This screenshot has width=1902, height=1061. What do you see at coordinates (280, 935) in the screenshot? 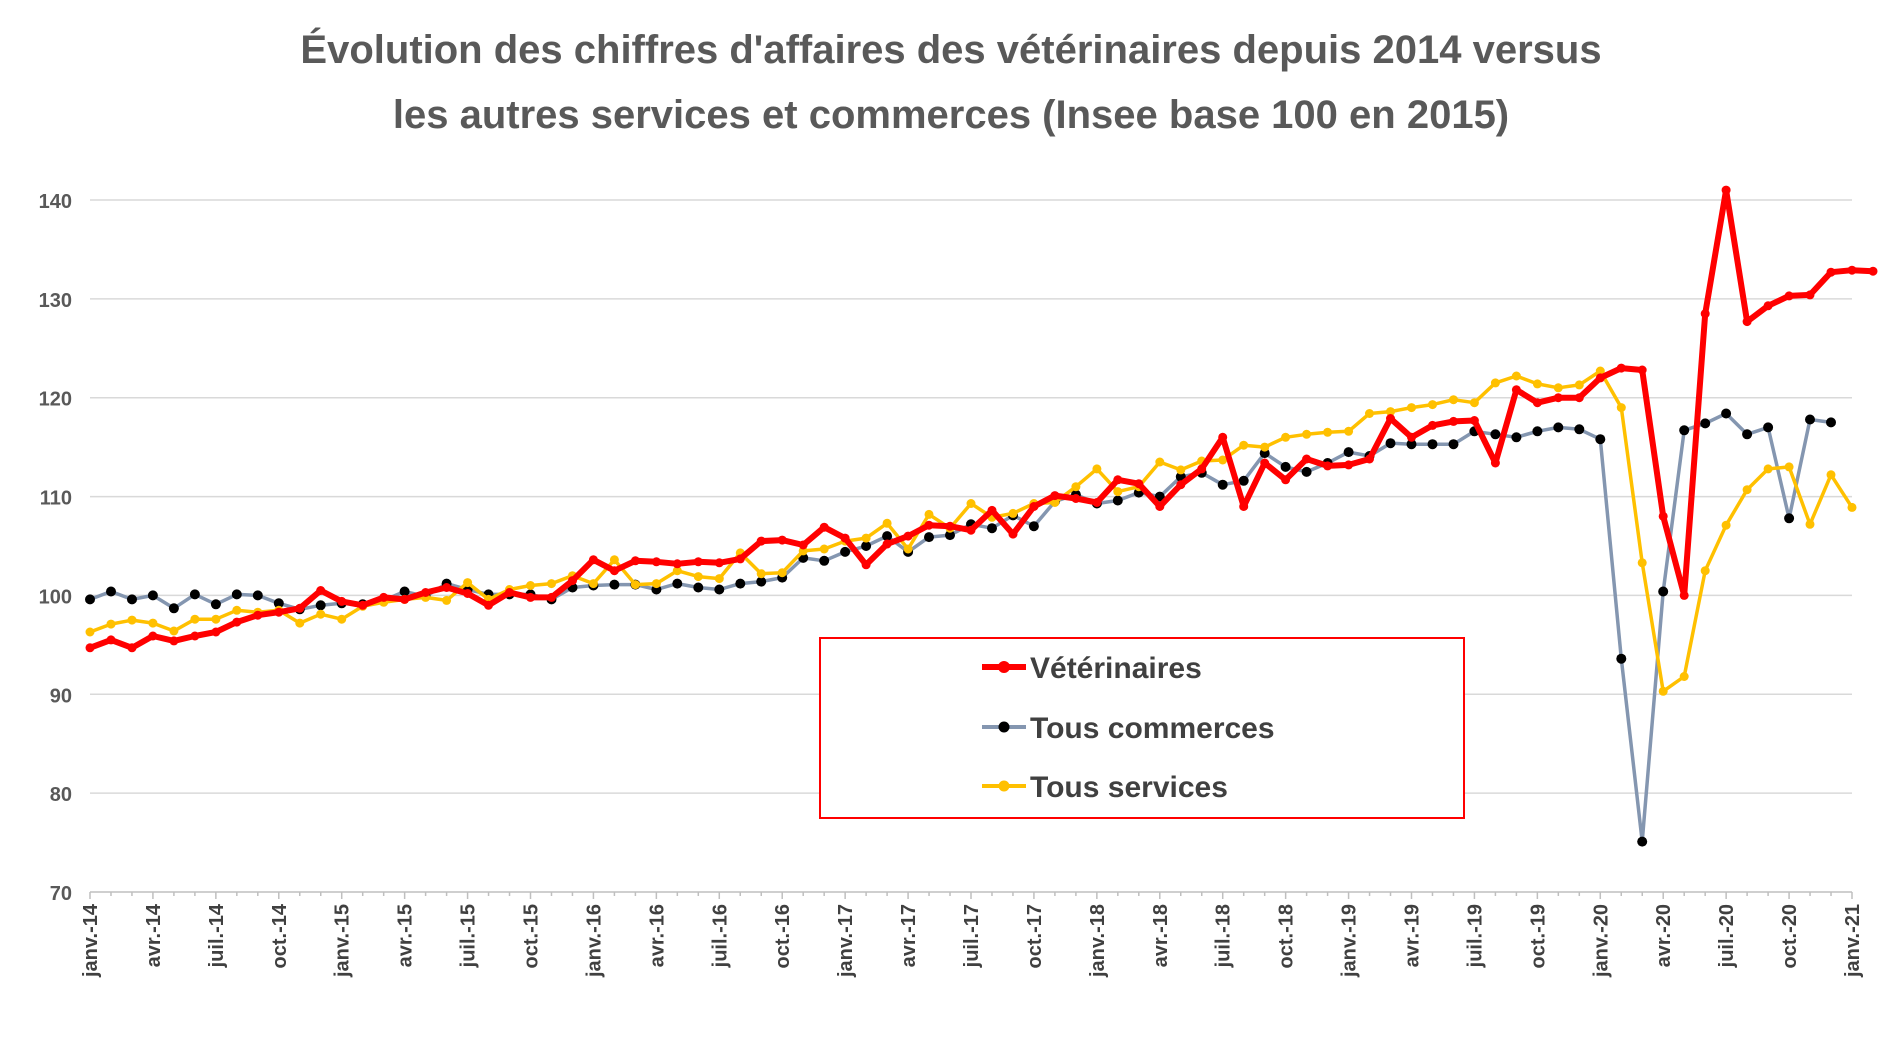
I see `x-tick-label: oct.-14` at bounding box center [280, 935].